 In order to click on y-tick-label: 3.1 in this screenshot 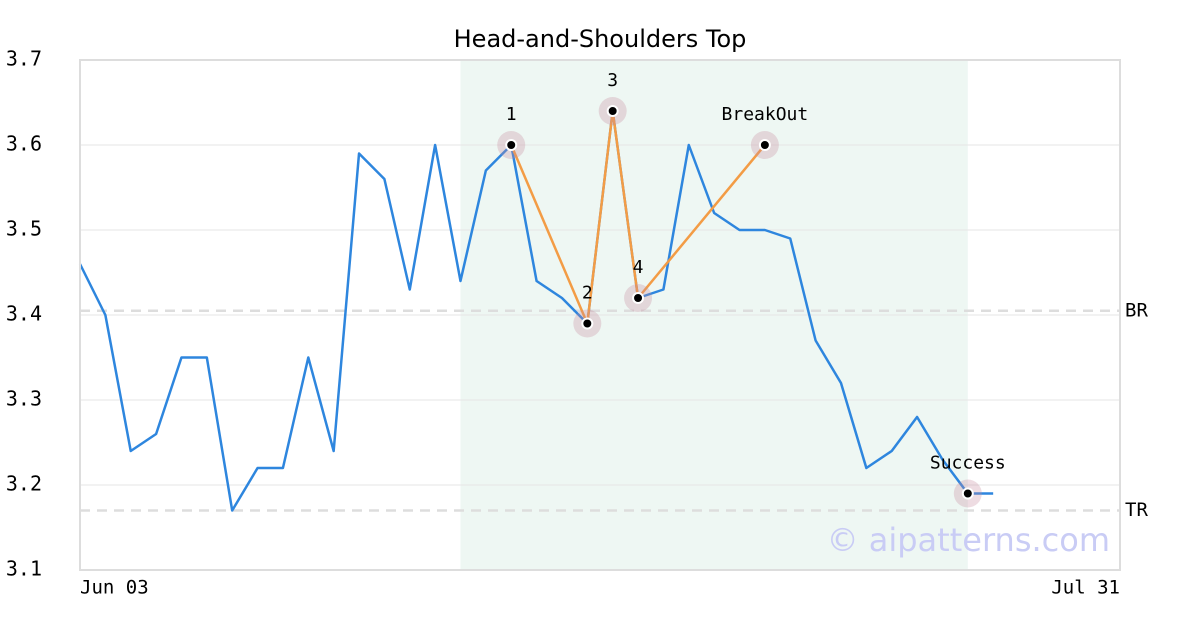, I will do `click(24, 569)`.